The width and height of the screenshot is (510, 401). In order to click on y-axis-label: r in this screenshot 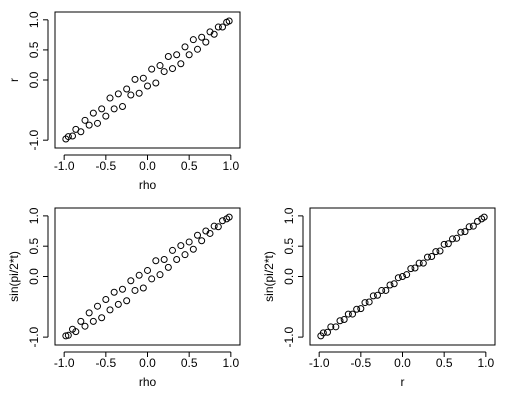, I will do `click(14, 80)`.